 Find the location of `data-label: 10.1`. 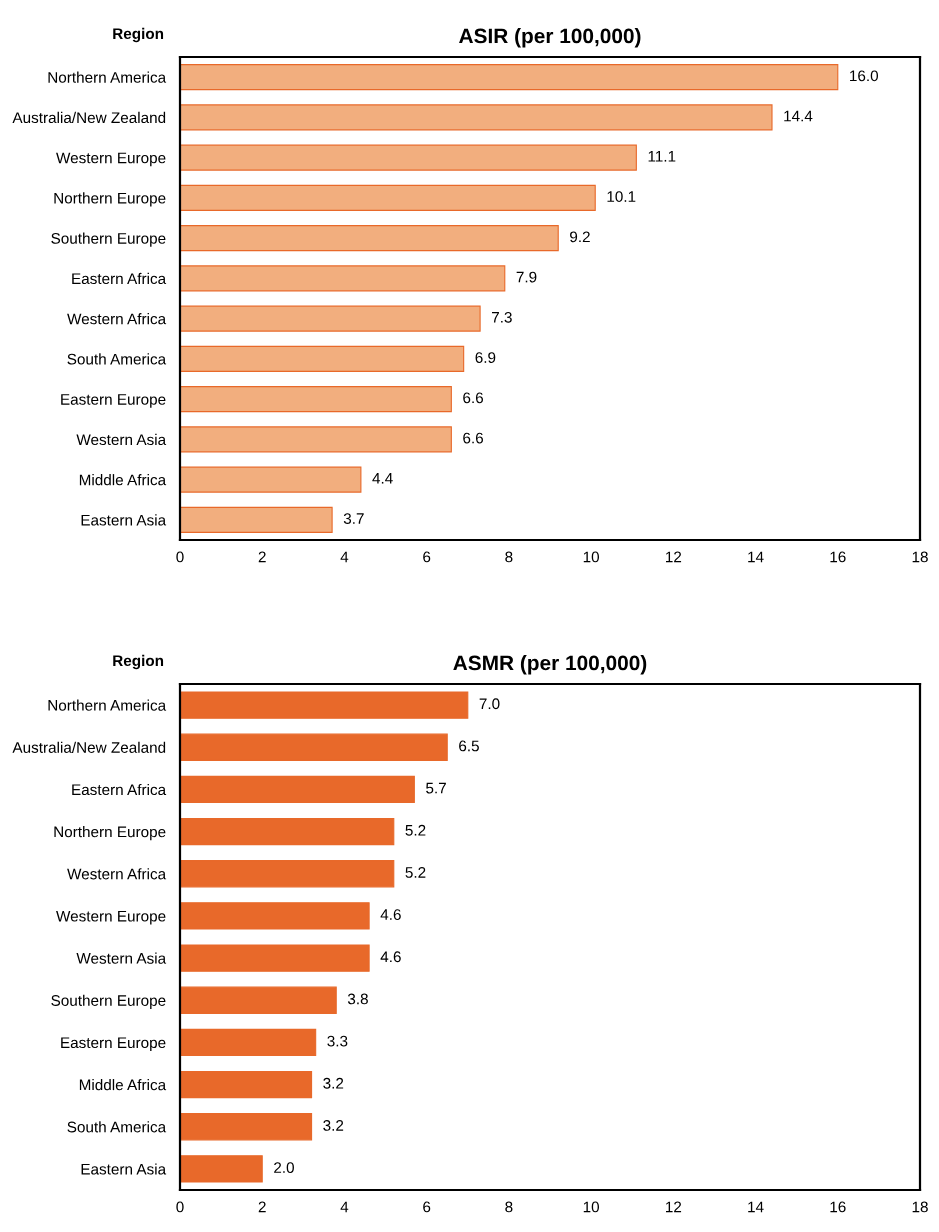

data-label: 10.1 is located at coordinates (621, 196).